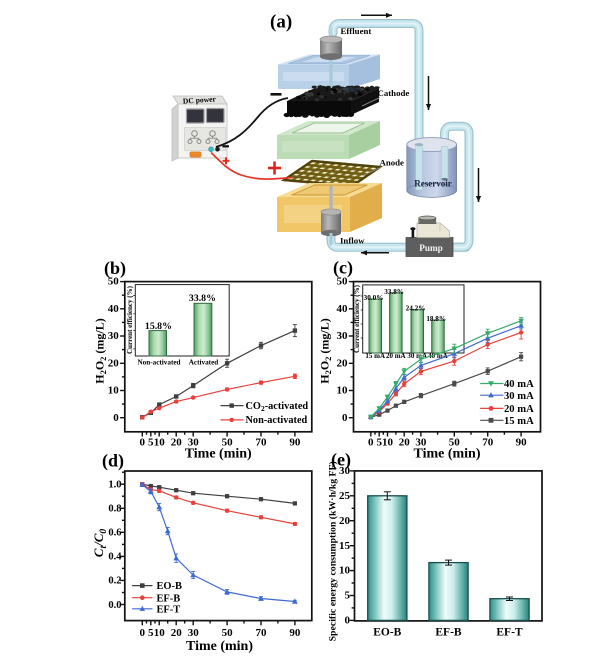 Image resolution: width=605 pixels, height=664 pixels. I want to click on svg-text: Cathode, so click(394, 93).